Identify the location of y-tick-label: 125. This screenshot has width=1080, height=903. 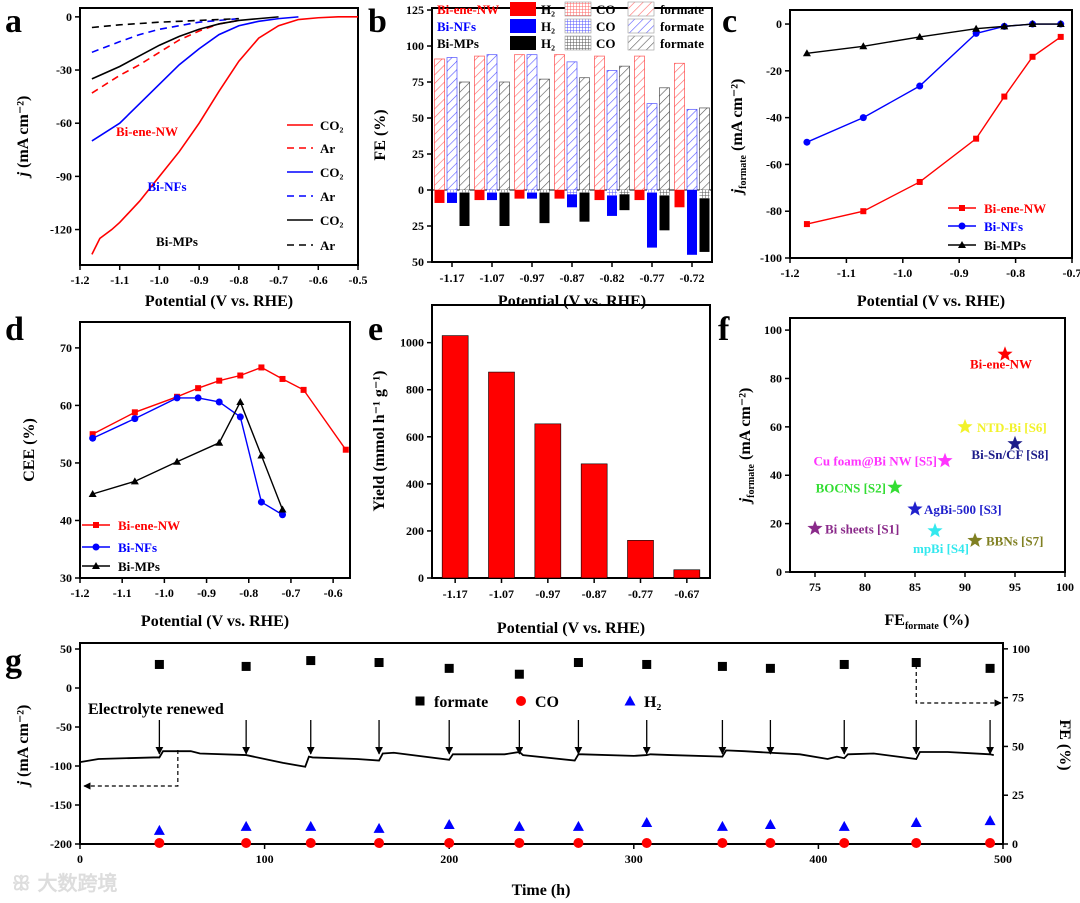
(415, 10).